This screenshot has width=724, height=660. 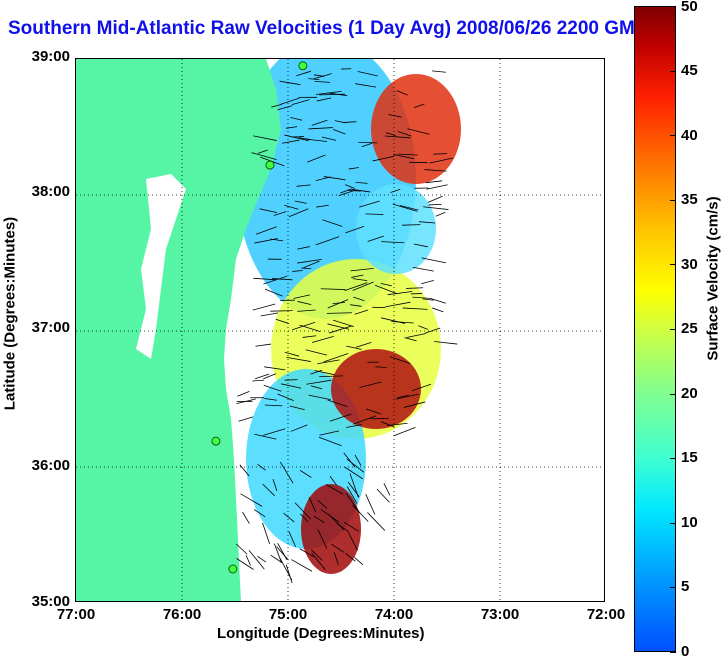 I want to click on colorbar-tick-label: 45, so click(x=689, y=70).